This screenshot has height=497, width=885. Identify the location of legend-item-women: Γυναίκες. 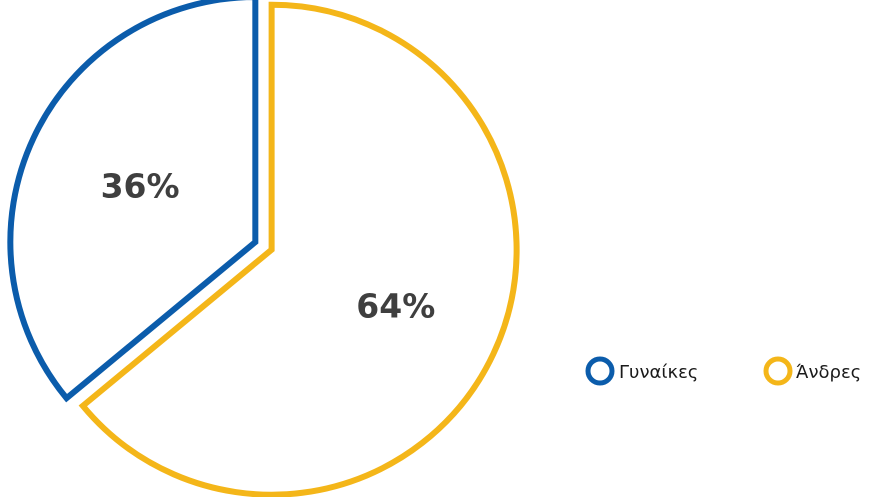
(641, 371).